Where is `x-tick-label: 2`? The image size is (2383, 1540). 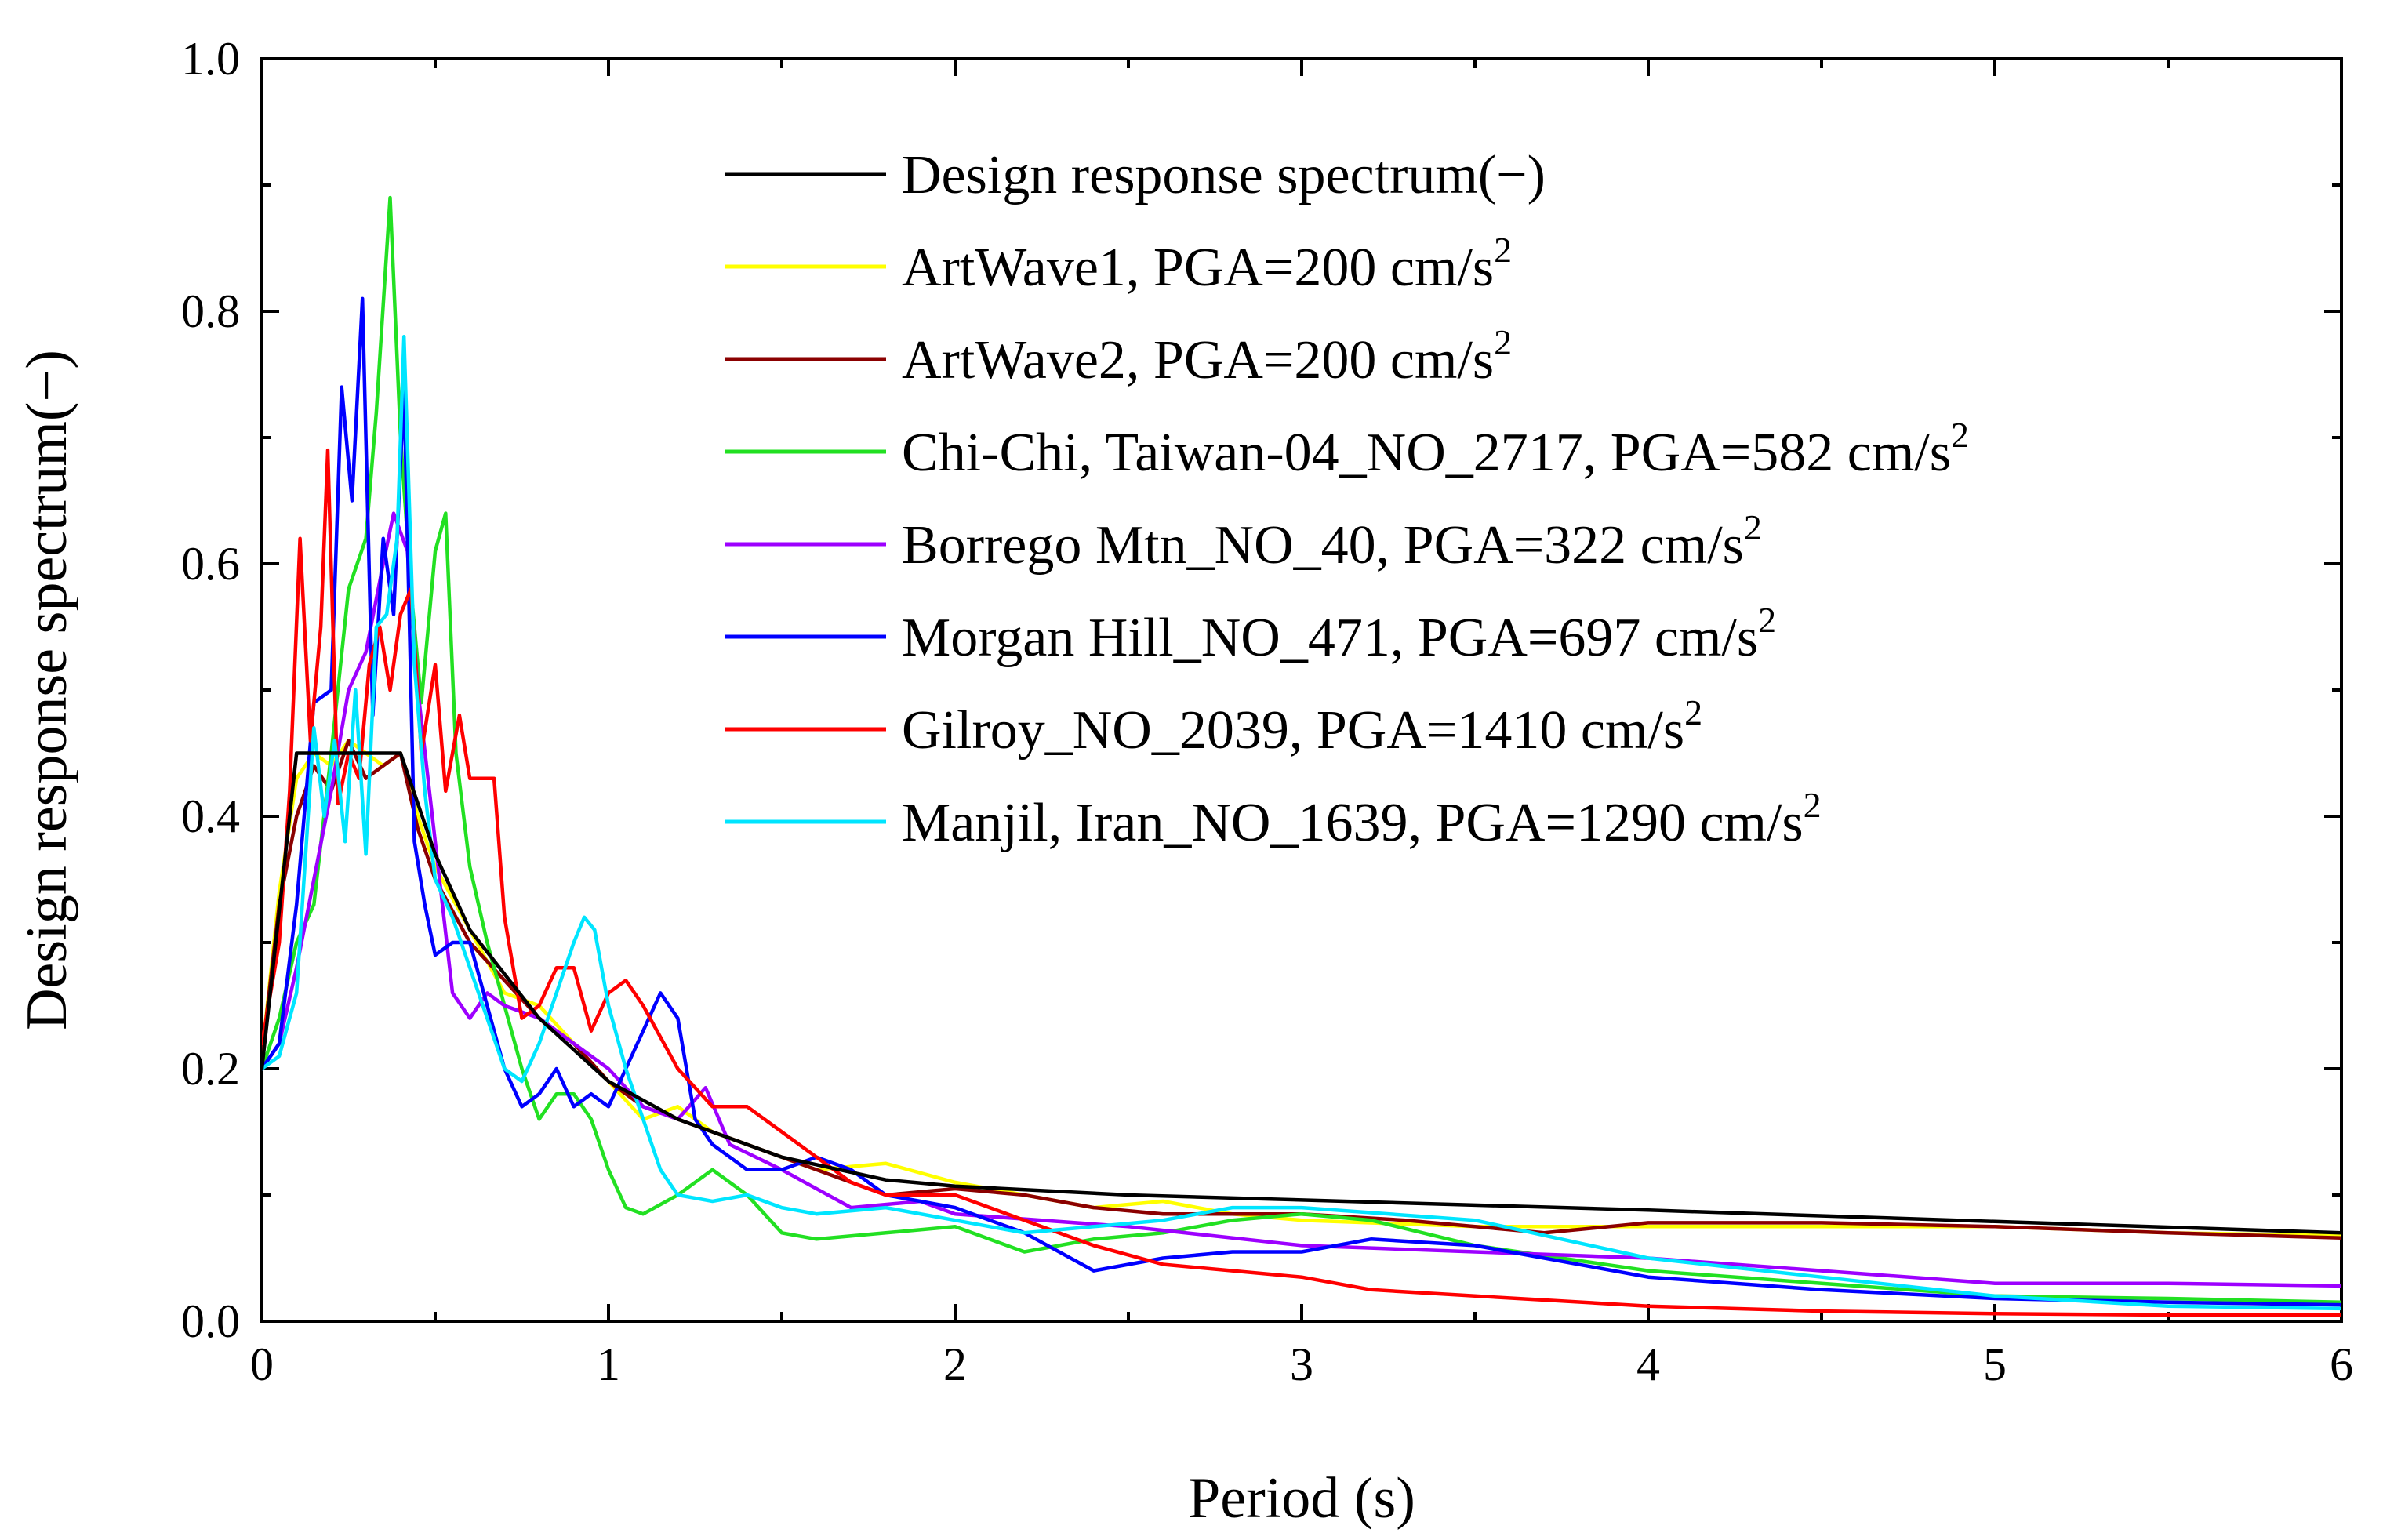
x-tick-label: 2 is located at coordinates (955, 1364).